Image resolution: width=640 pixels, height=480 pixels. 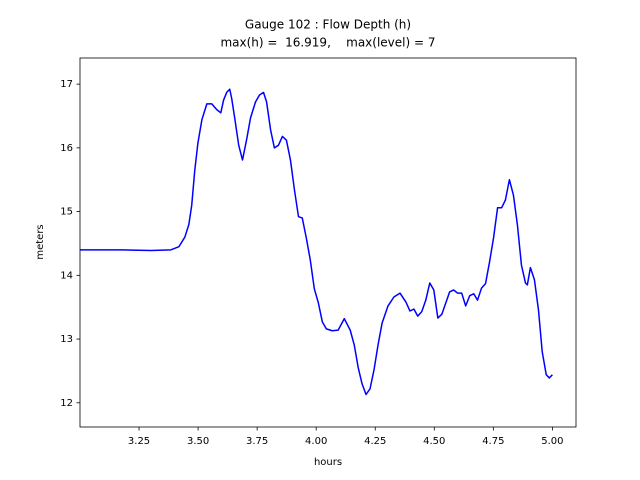 I want to click on y-tick-label: 13, so click(x=66, y=339).